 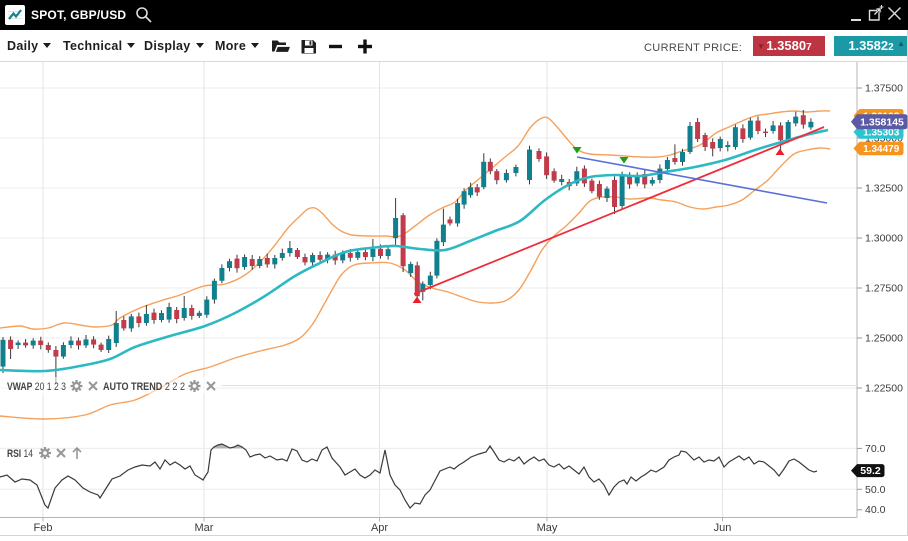 I want to click on svg-text: 1.37500, so click(x=884, y=89).